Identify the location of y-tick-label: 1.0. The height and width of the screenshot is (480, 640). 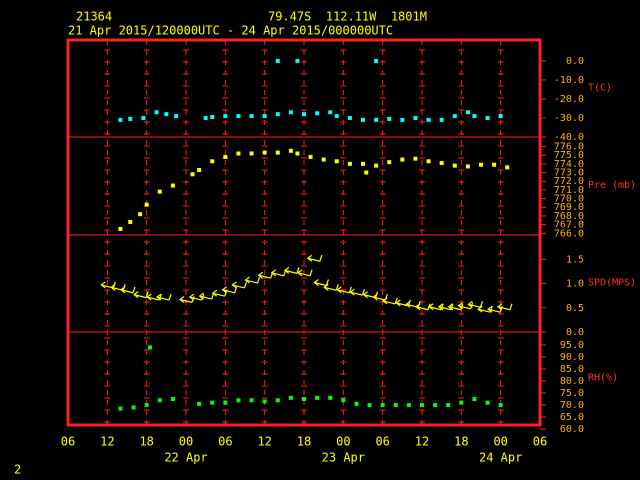
(575, 284).